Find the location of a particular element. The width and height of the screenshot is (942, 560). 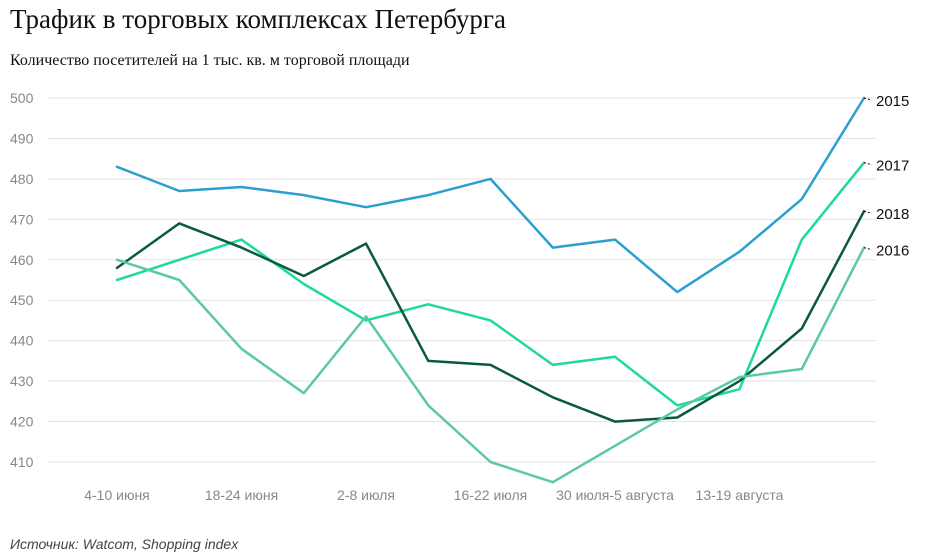

series-label-2018: 2018 is located at coordinates (892, 214).